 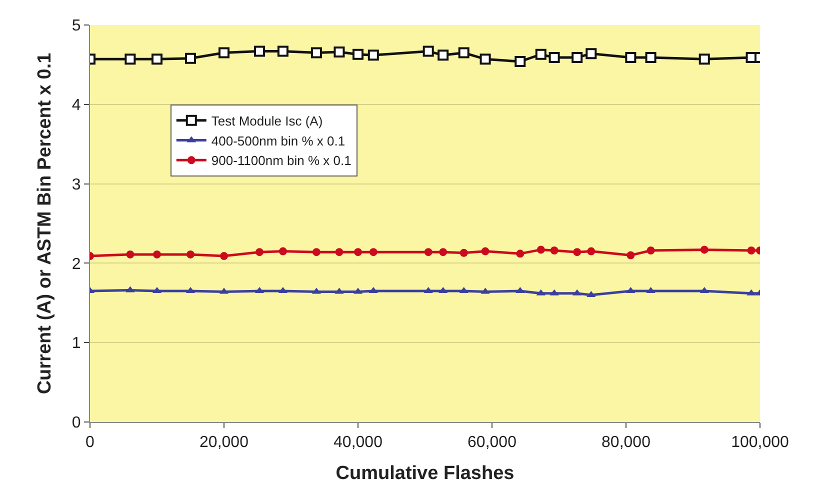 What do you see at coordinates (626, 443) in the screenshot?
I see `x-tick-label: 80,000` at bounding box center [626, 443].